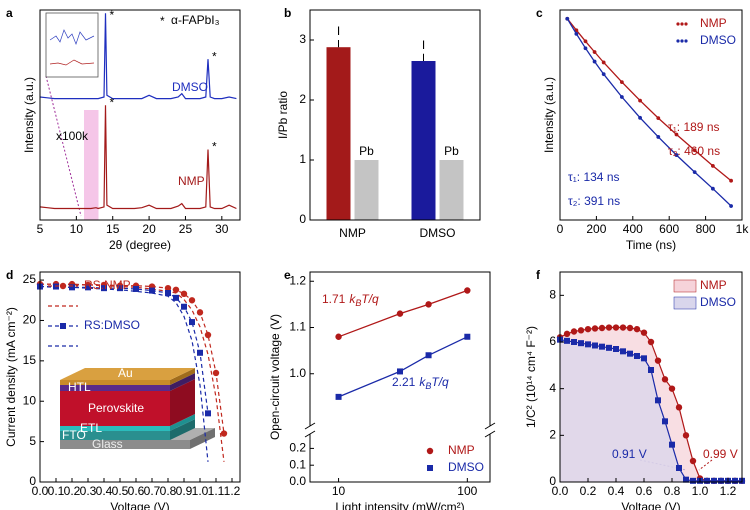 The width and height of the screenshot is (750, 510). What do you see at coordinates (669, 229) in the screenshot?
I see `x-tick-label: 600` at bounding box center [669, 229].